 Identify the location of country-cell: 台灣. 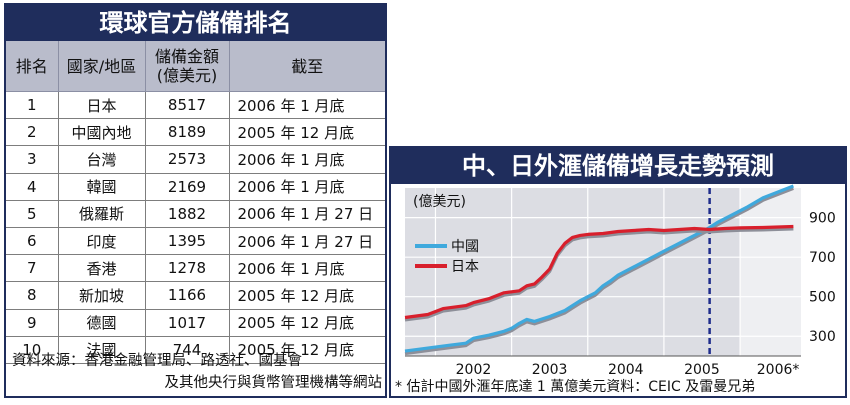
(102, 159).